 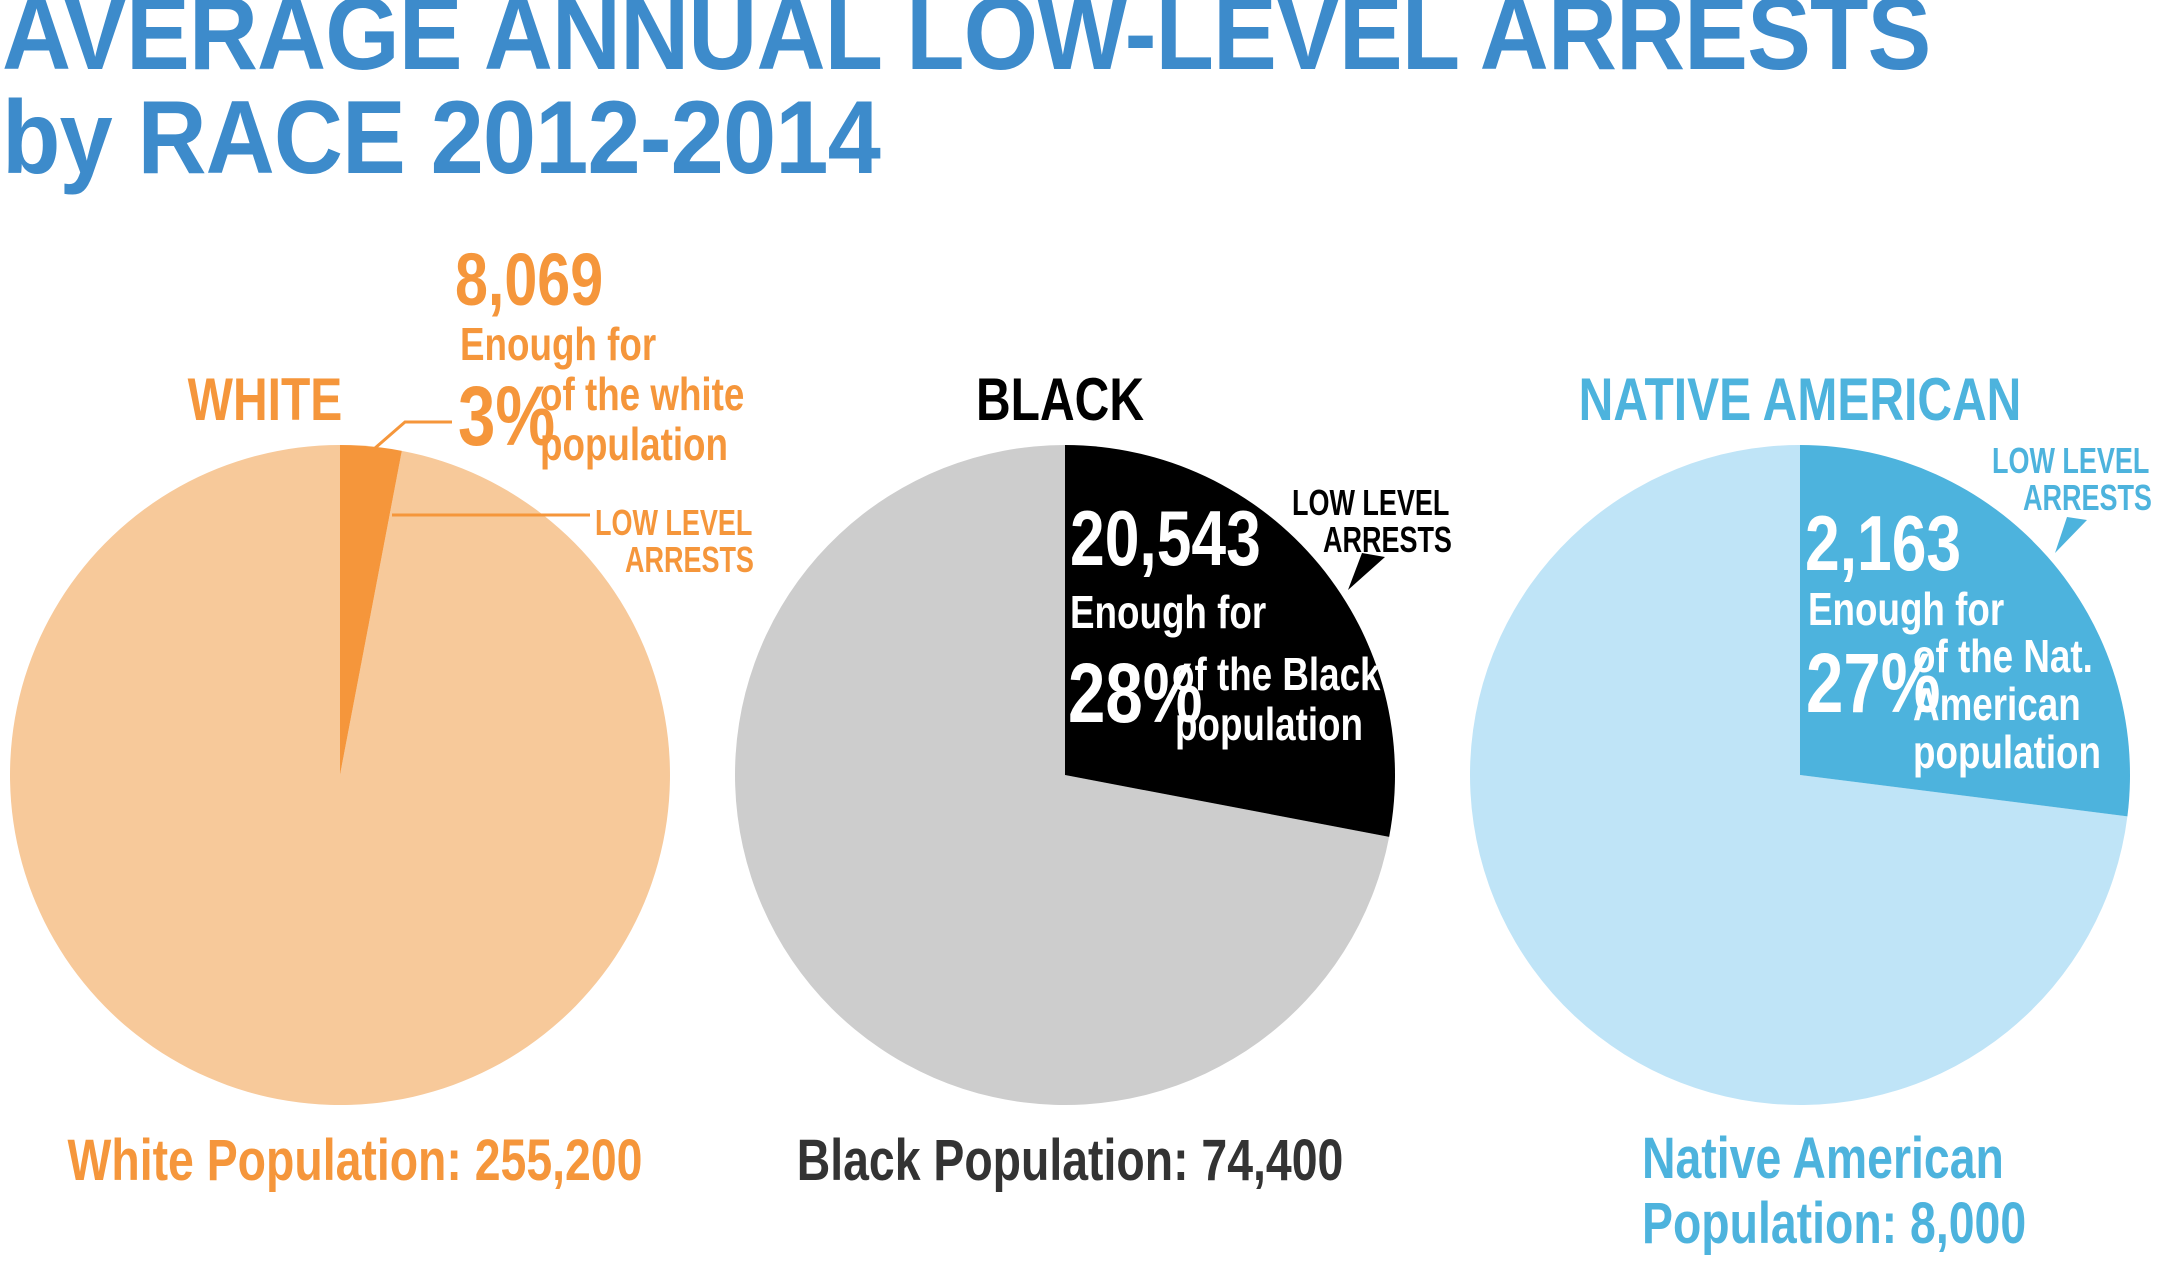 I want to click on native-callout-line-1: LOW LEVEL, so click(x=2070, y=460).